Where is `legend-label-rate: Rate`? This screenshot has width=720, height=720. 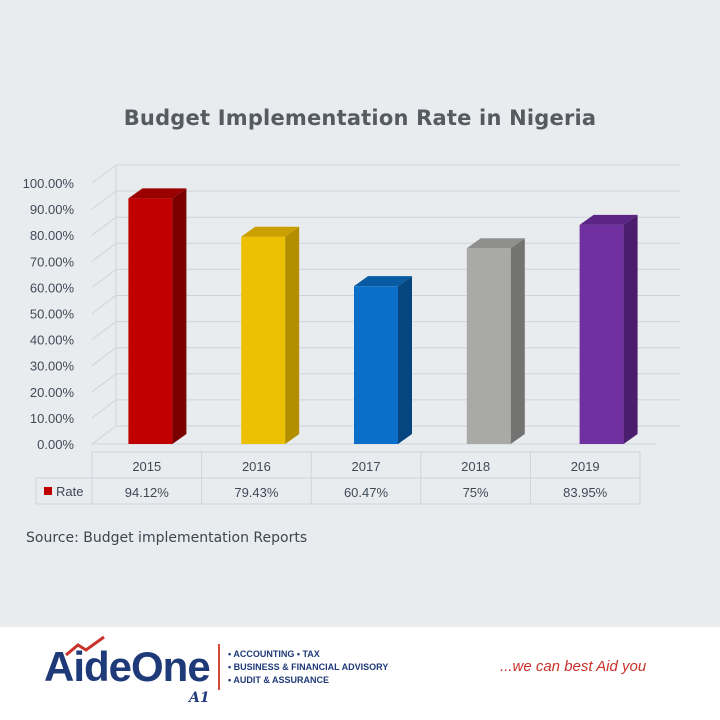
legend-label-rate: Rate is located at coordinates (69, 491).